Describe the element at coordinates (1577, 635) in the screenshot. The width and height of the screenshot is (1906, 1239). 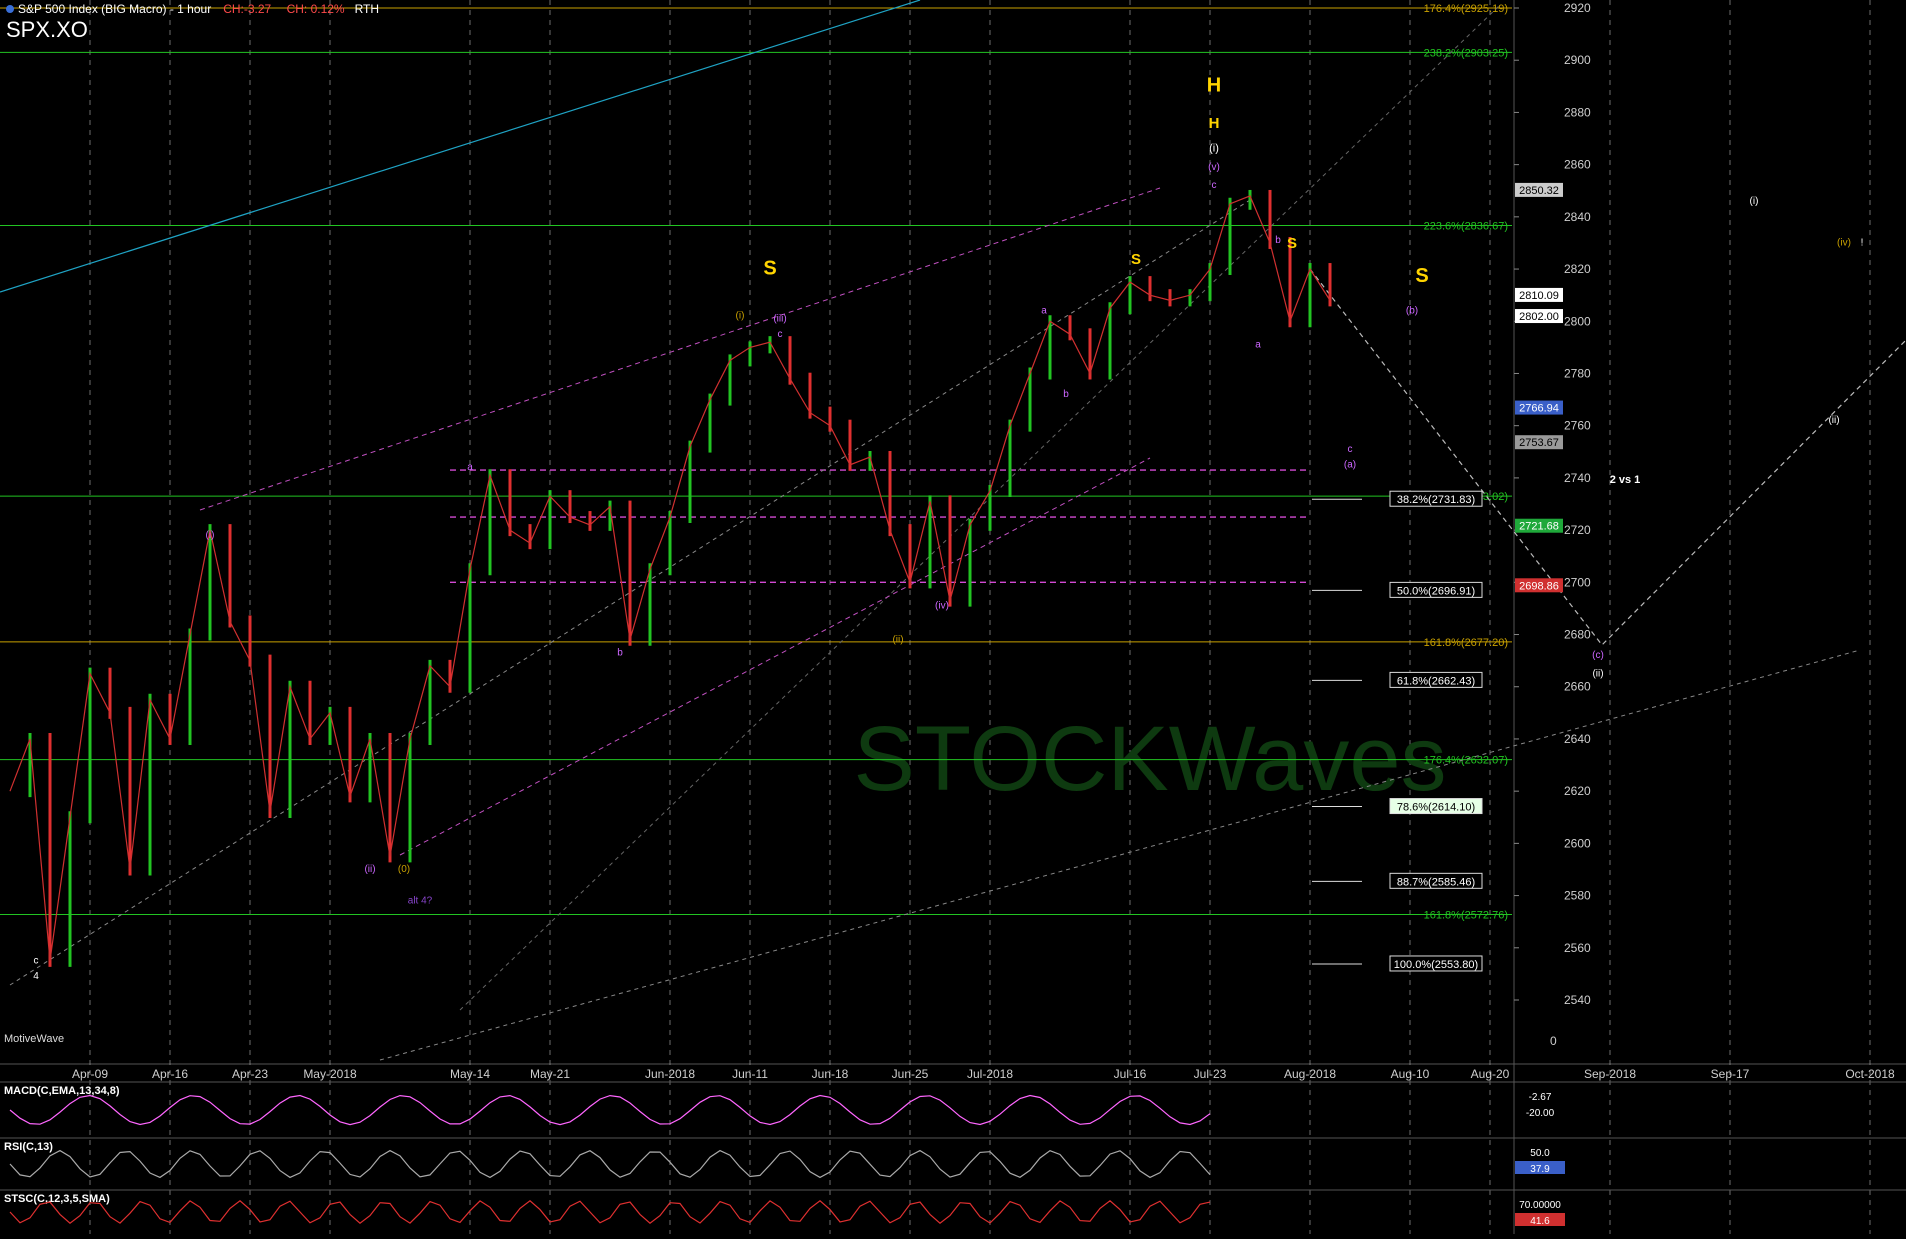
I see `price-tick-label: 2680` at that location.